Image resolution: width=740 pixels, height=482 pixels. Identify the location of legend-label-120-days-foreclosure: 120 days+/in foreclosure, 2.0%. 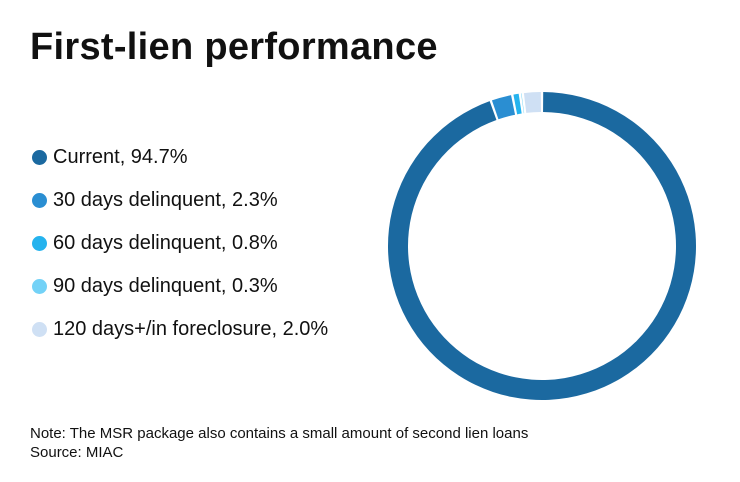
(191, 329).